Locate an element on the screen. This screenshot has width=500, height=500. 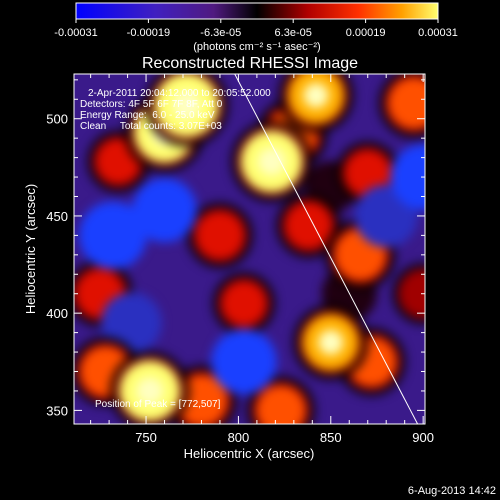
y-tick-label: 450 is located at coordinates (57, 216).